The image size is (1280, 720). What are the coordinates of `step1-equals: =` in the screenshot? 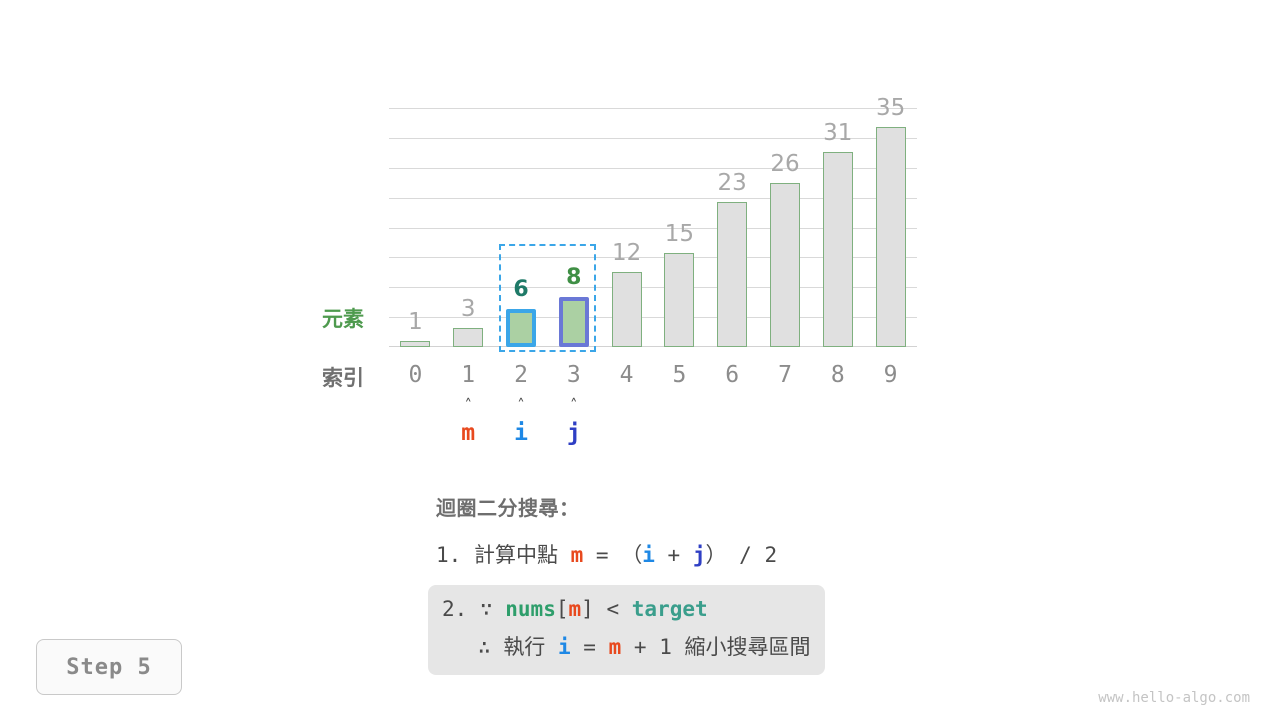 It's located at (602, 555).